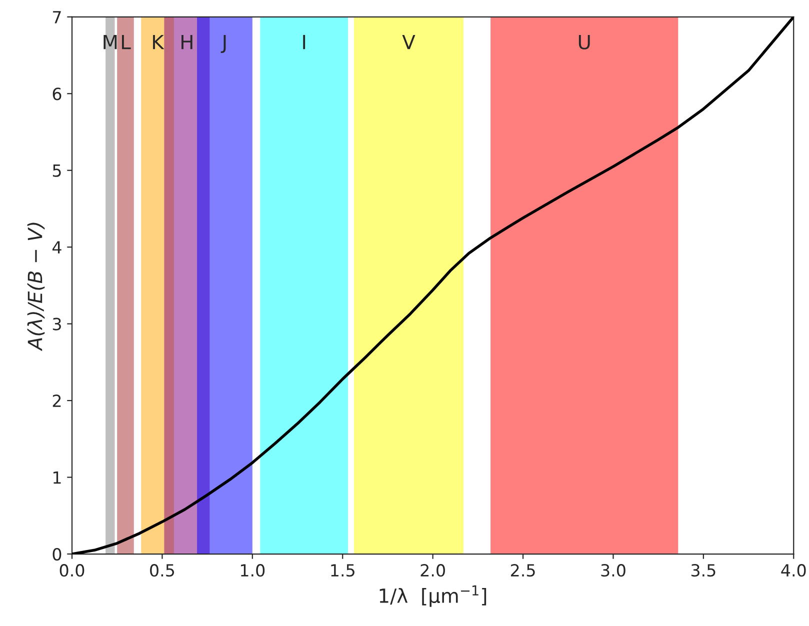 The image size is (809, 626). I want to click on y-axis-title: A(λ)/E(B − V), so click(36, 287).